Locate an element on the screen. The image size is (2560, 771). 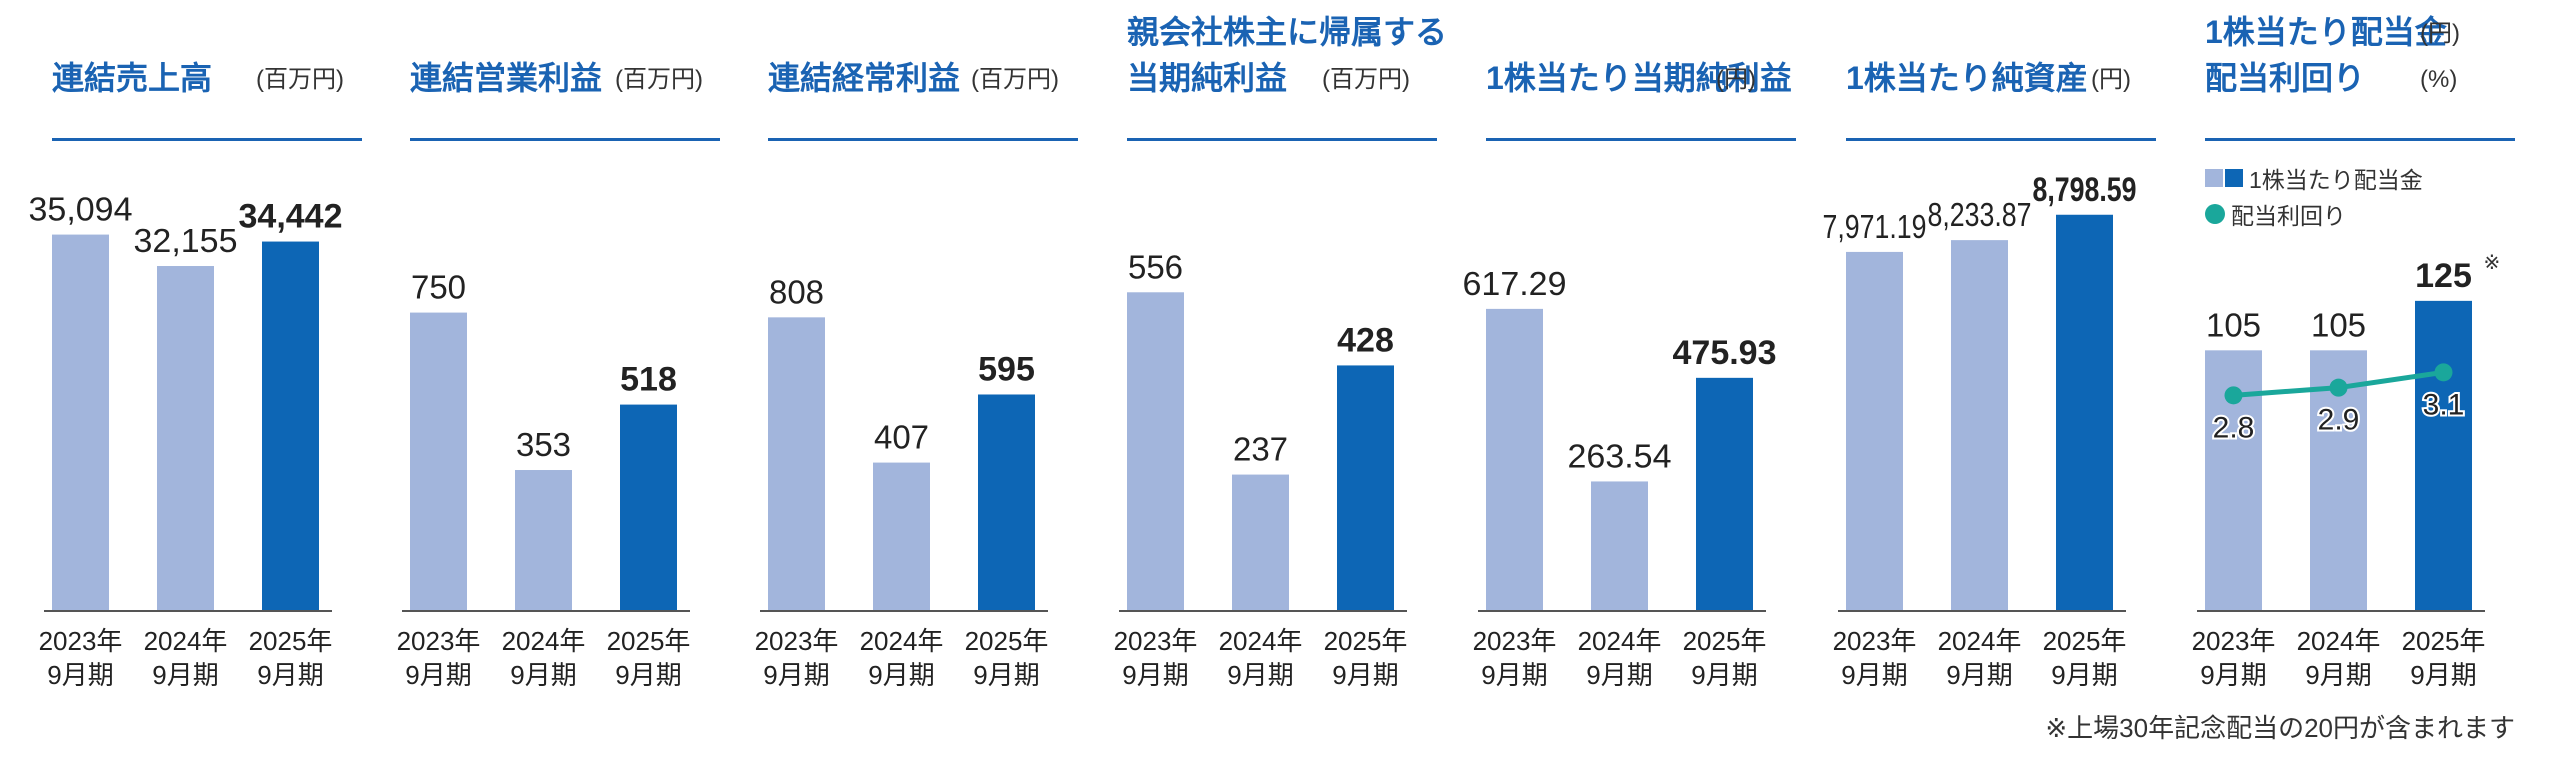
chart-title: 連結経常利益 (百万円) is located at coordinates (923, 65).